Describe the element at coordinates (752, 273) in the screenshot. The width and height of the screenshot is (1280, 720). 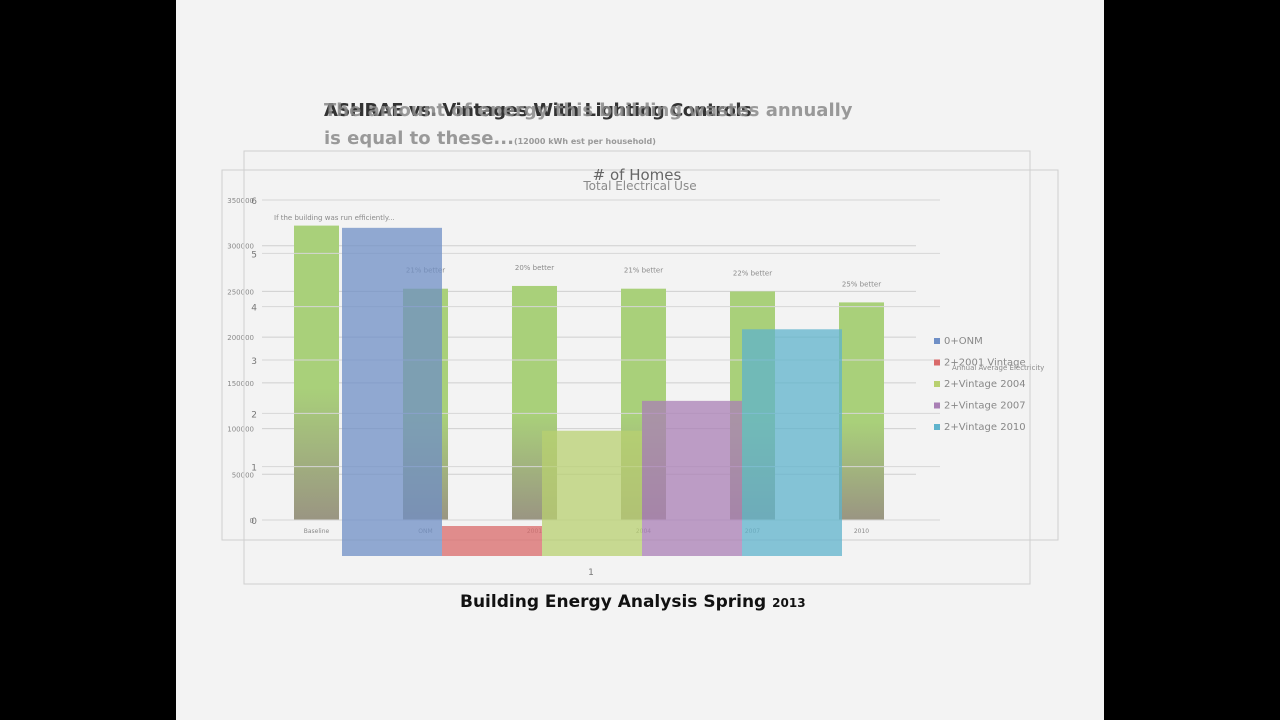
I see `chart-a-data-label: 22% better` at that location.